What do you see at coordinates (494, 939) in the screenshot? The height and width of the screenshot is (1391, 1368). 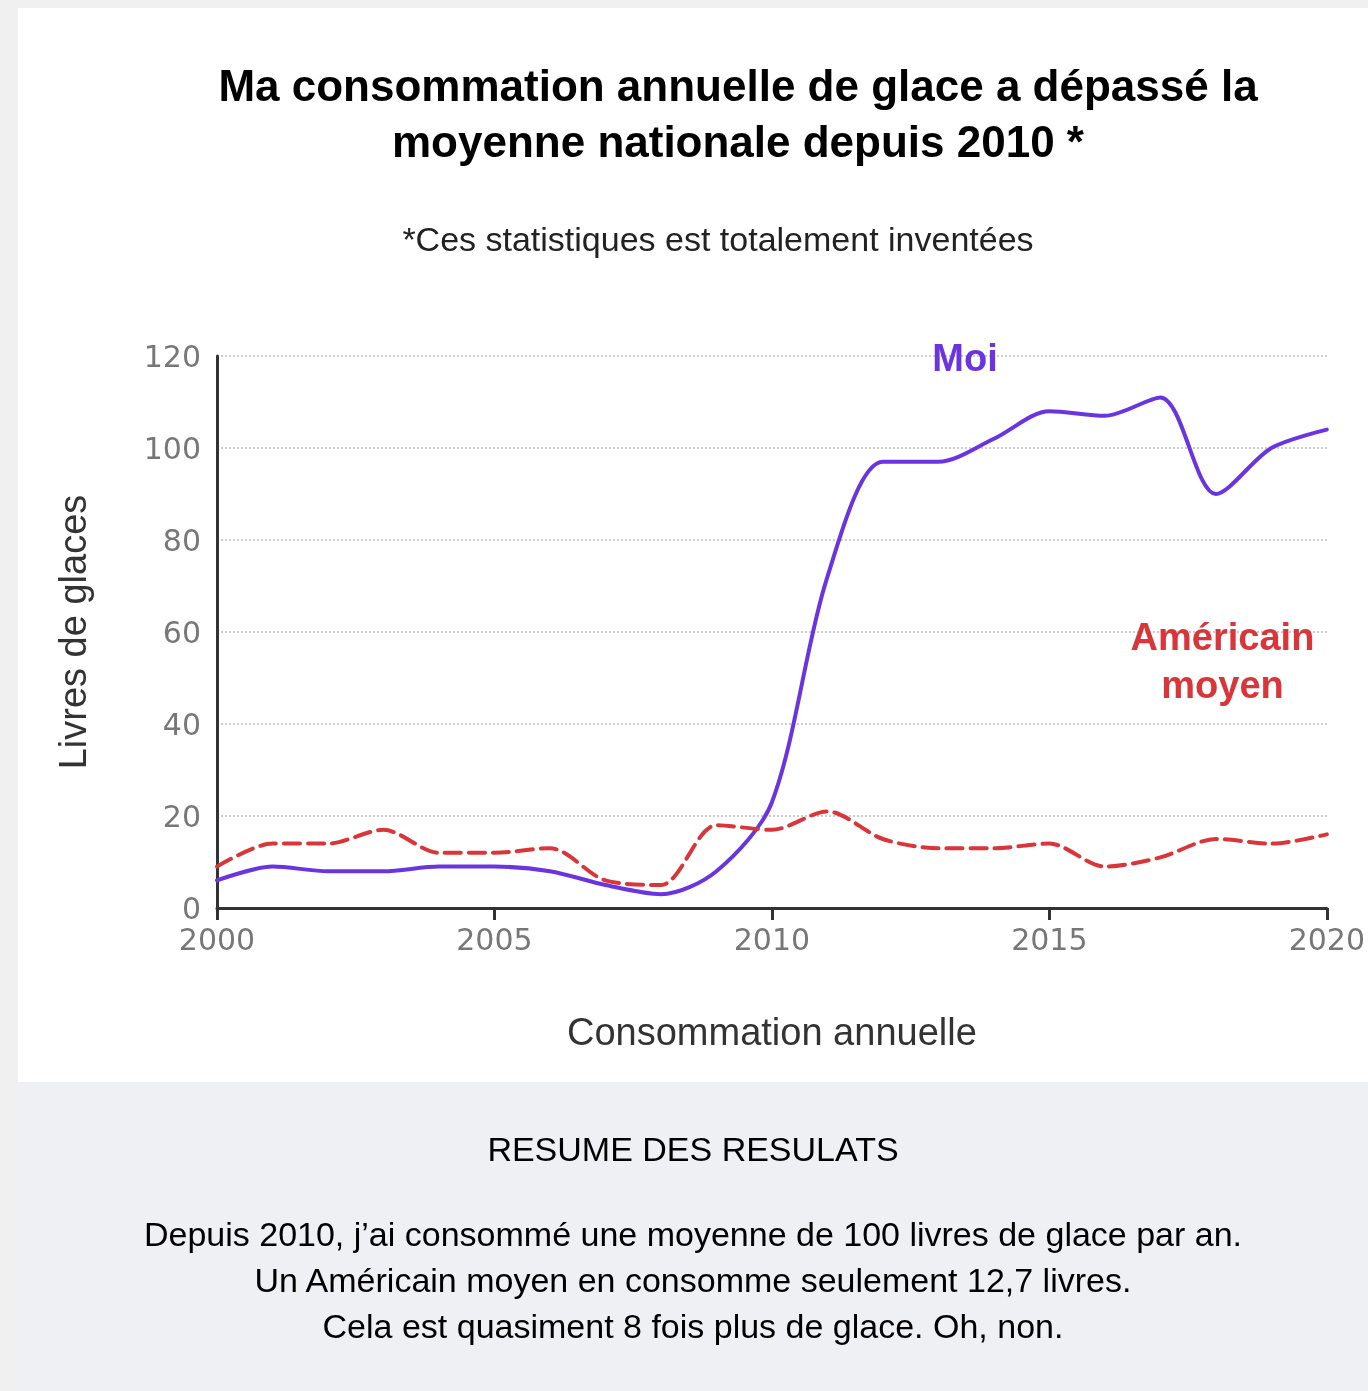 I see `x-tick-label: 2005` at bounding box center [494, 939].